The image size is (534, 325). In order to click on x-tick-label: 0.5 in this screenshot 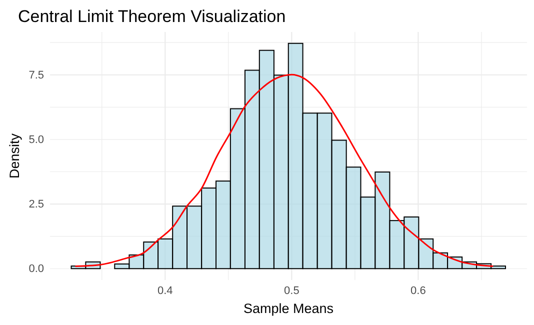, I will do `click(292, 290)`.